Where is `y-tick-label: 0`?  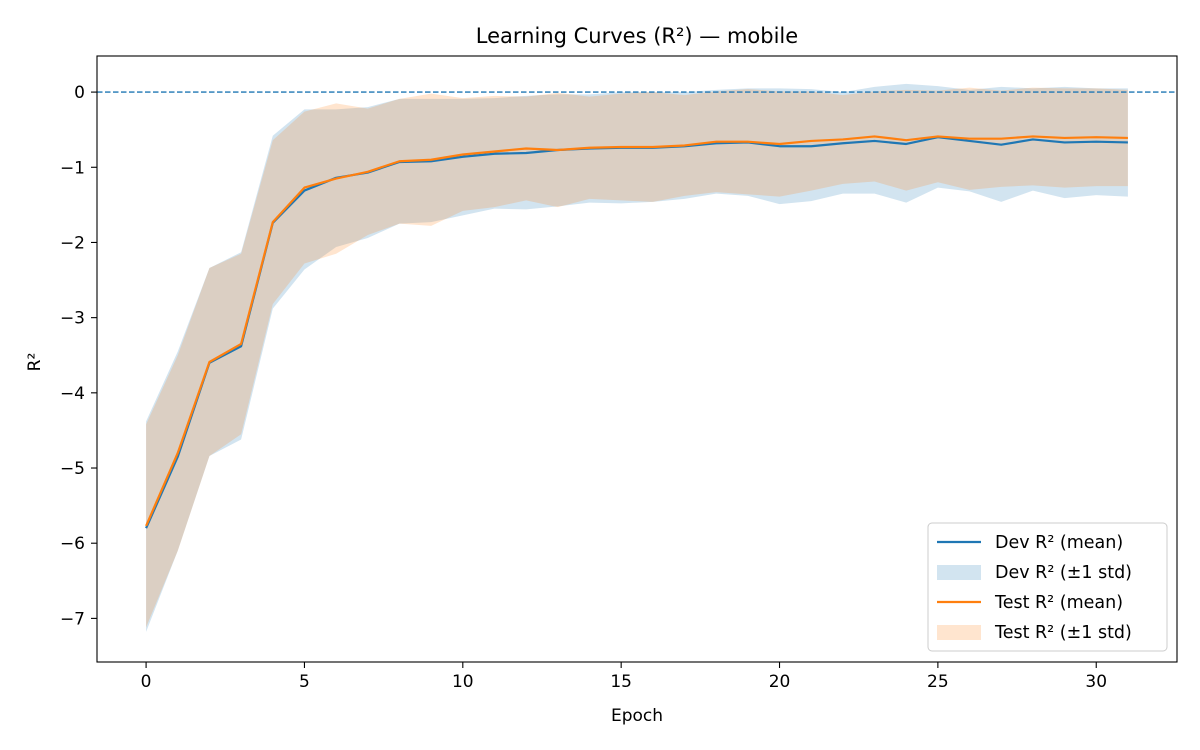
y-tick-label: 0 is located at coordinates (79, 93).